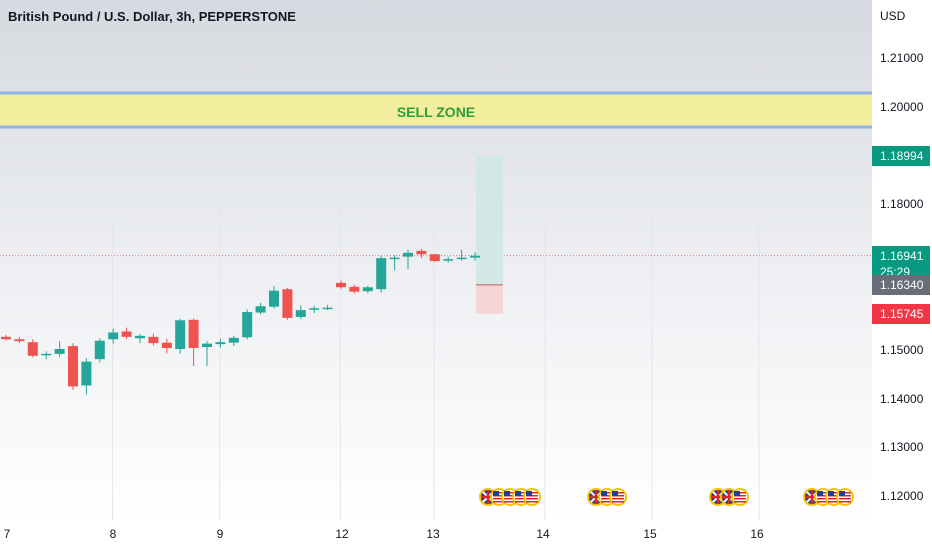 Image resolution: width=932 pixels, height=550 pixels. What do you see at coordinates (893, 16) in the screenshot?
I see `currency-label: USD` at bounding box center [893, 16].